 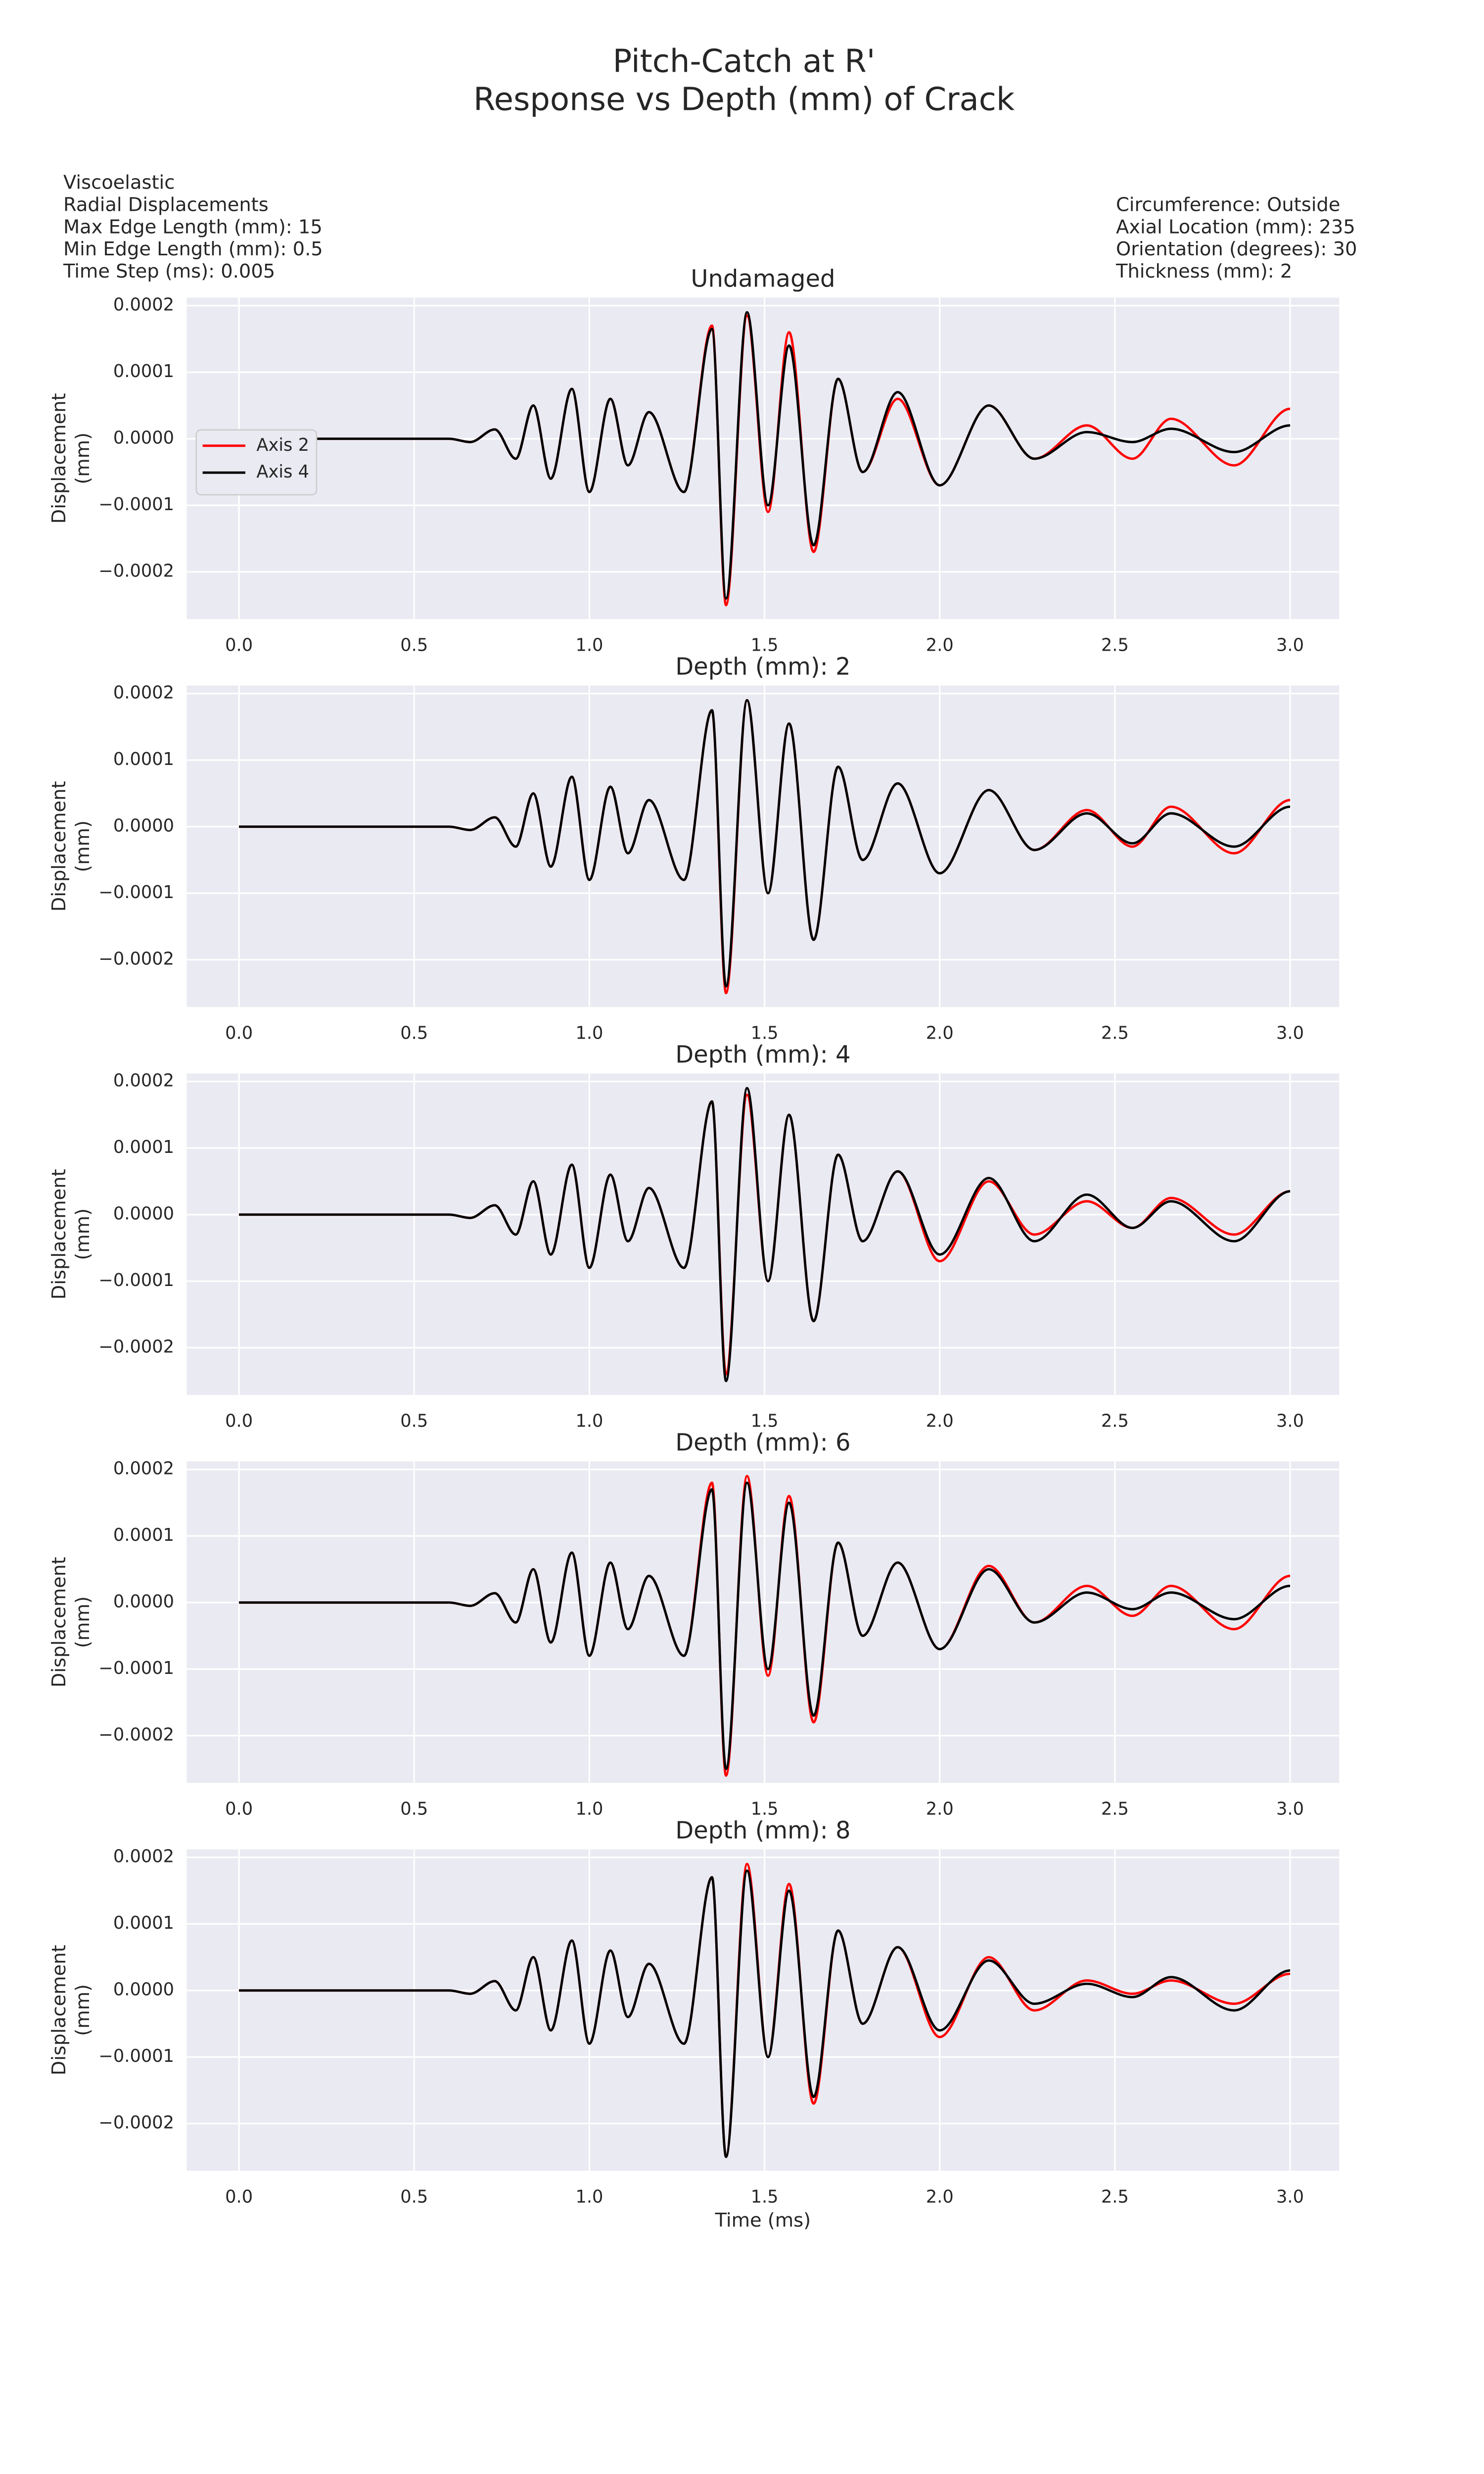 What do you see at coordinates (744, 100) in the screenshot?
I see `figure-title: Response vs Depth (mm) of Crack` at bounding box center [744, 100].